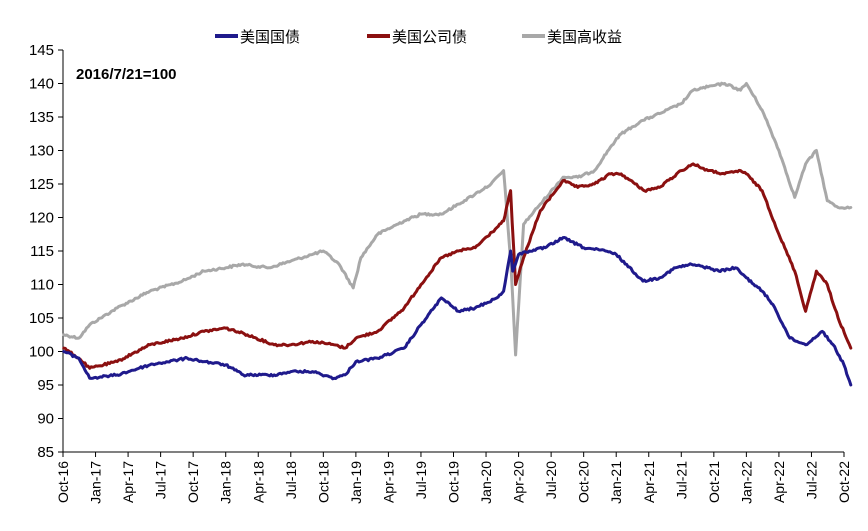 Image resolution: width=868 pixels, height=531 pixels. What do you see at coordinates (41, 218) in the screenshot?
I see `y-tick-label: 120` at bounding box center [41, 218].